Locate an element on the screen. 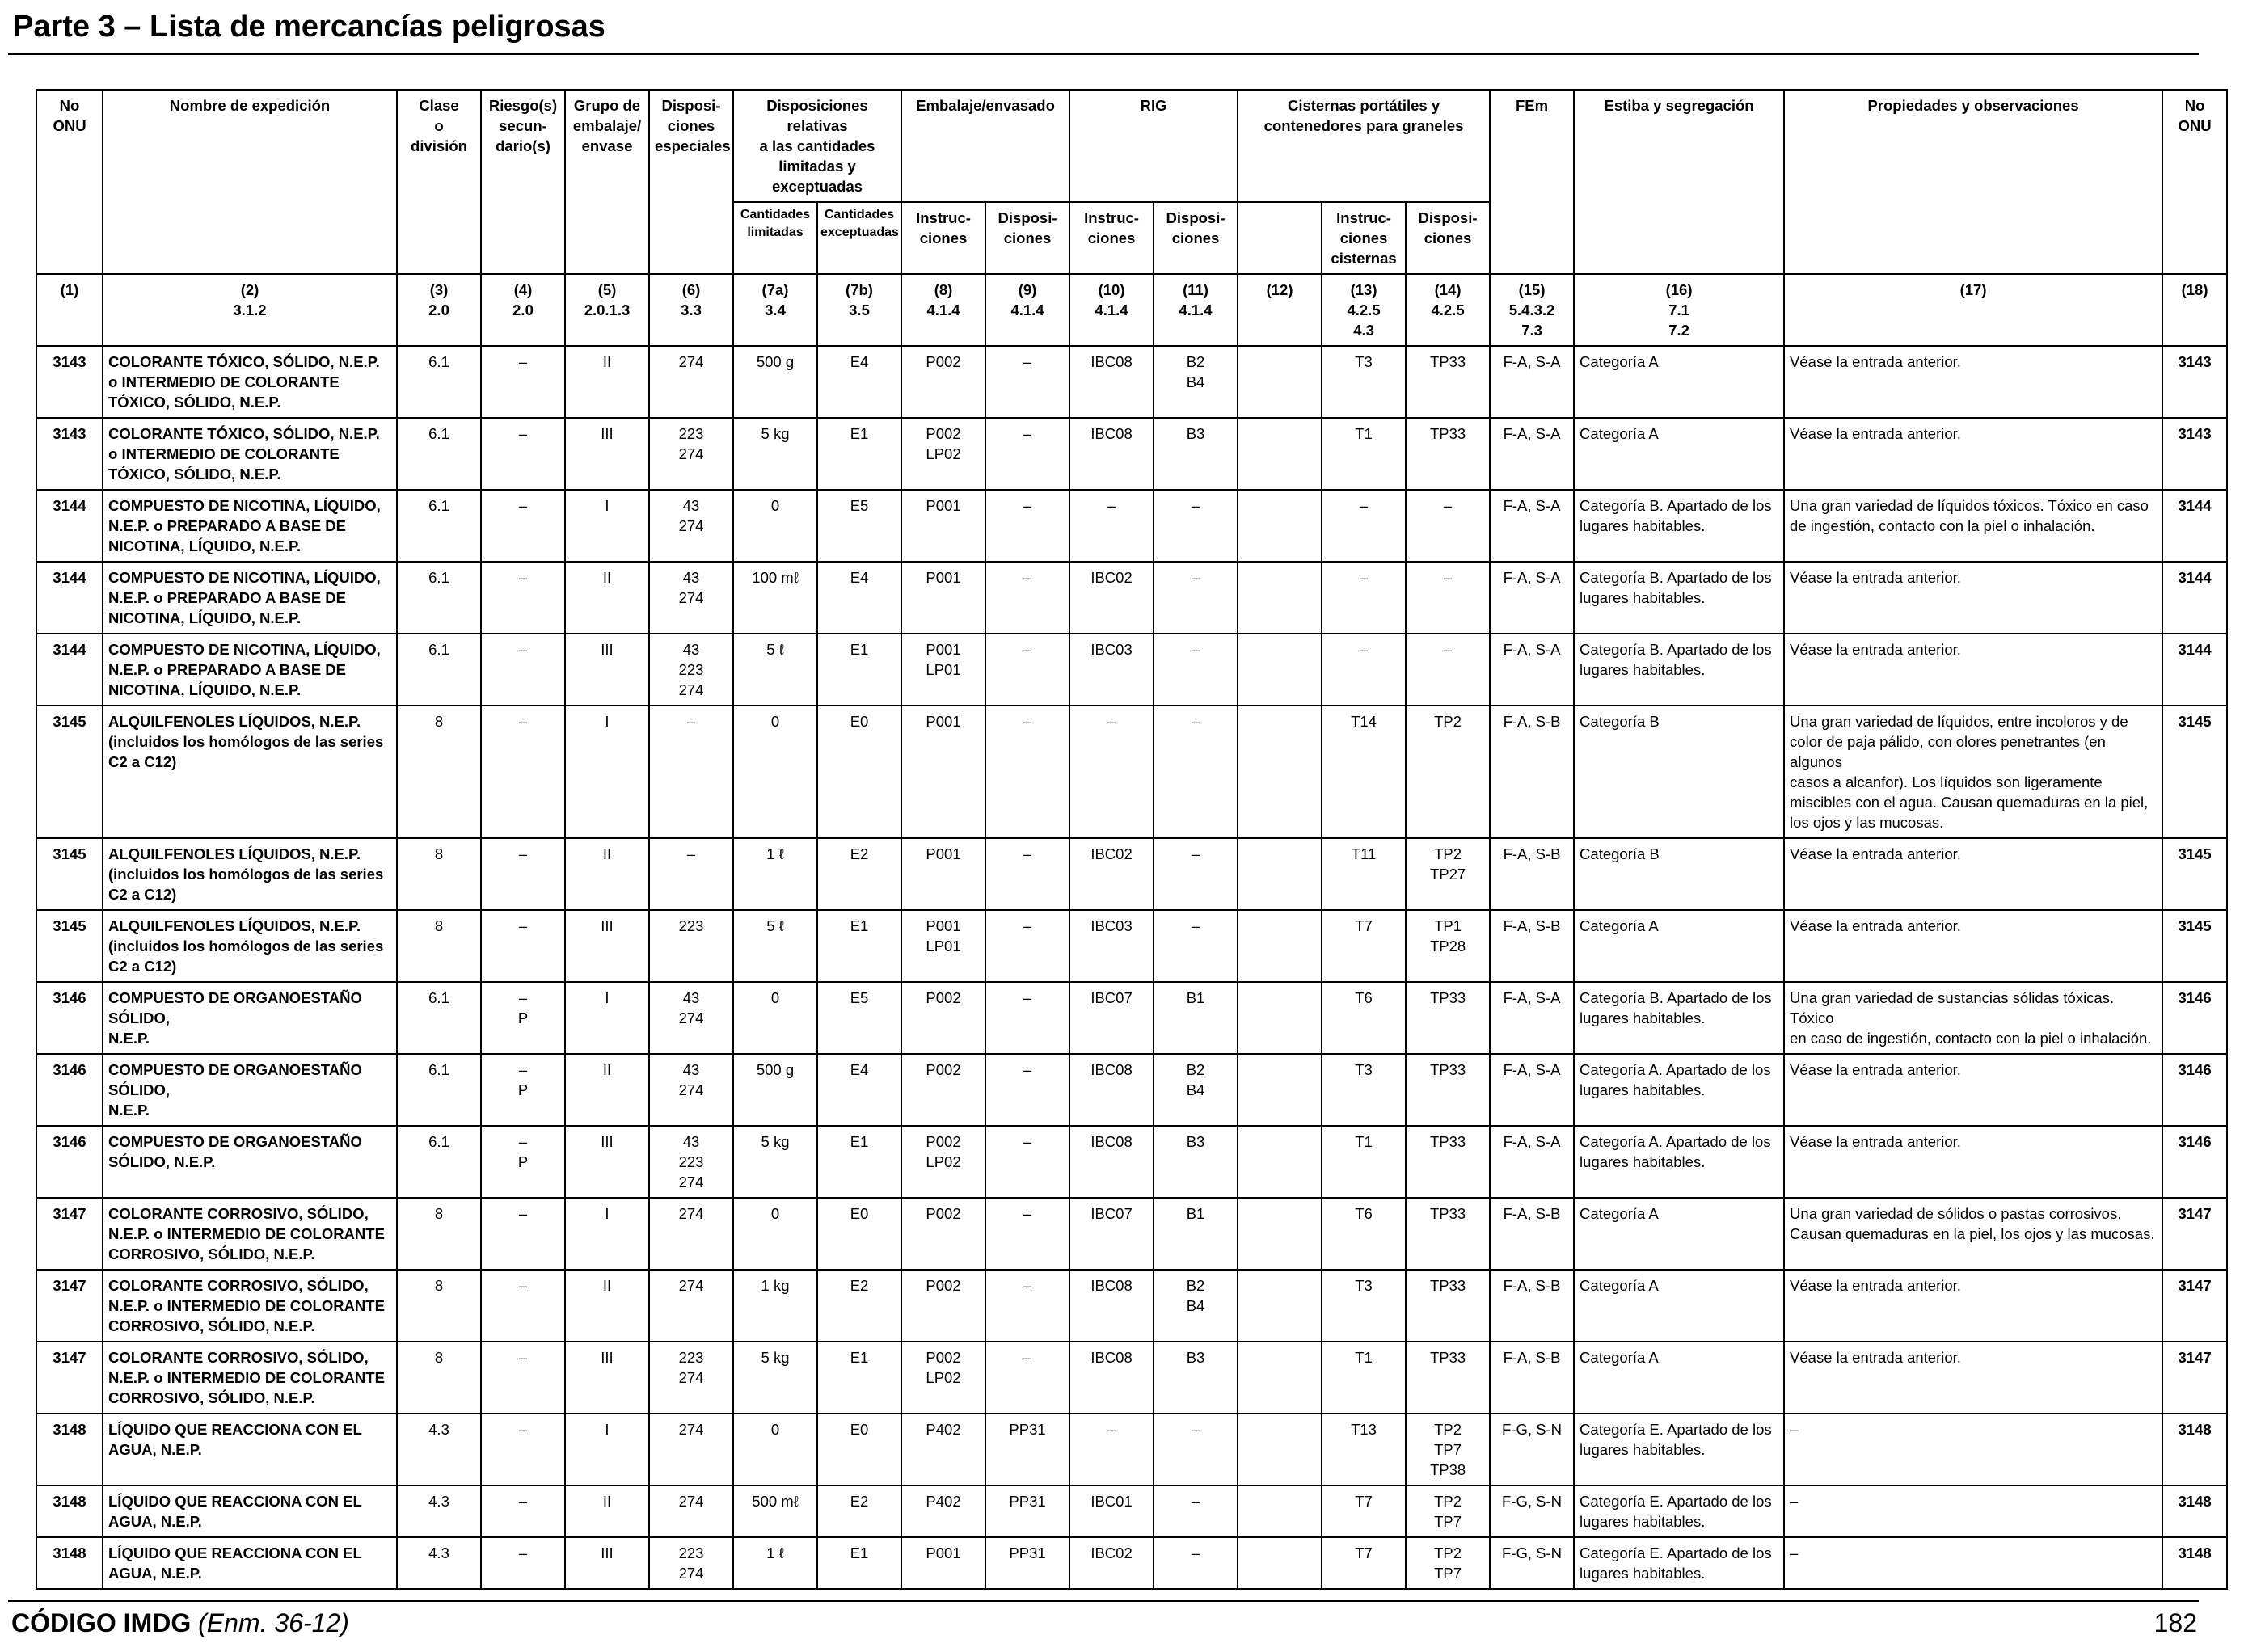 The height and width of the screenshot is (1652, 2244). header-rig-instrucciones: Instruc- ciones is located at coordinates (1112, 238).